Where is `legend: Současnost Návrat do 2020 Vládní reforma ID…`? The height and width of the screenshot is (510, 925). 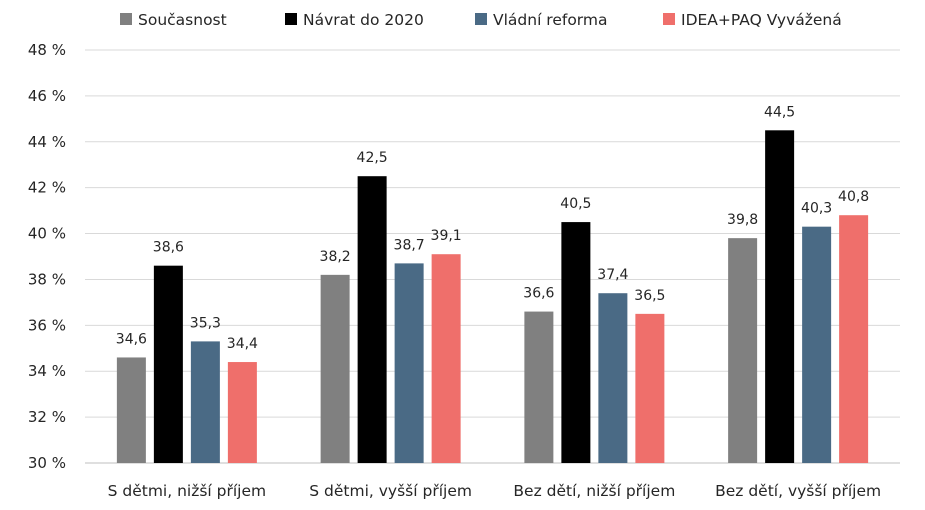 legend: Současnost Návrat do 2020 Vládní reforma ID… is located at coordinates (481, 20).